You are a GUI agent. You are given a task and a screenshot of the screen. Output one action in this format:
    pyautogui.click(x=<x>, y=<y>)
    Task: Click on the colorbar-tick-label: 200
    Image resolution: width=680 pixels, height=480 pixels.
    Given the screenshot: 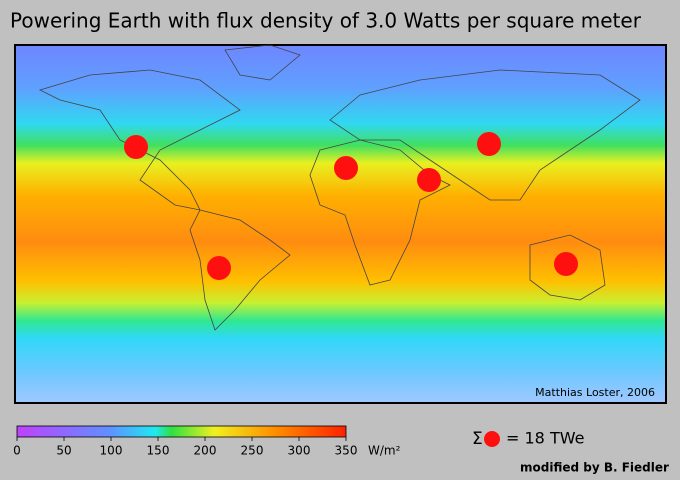 What is the action you would take?
    pyautogui.click(x=205, y=451)
    